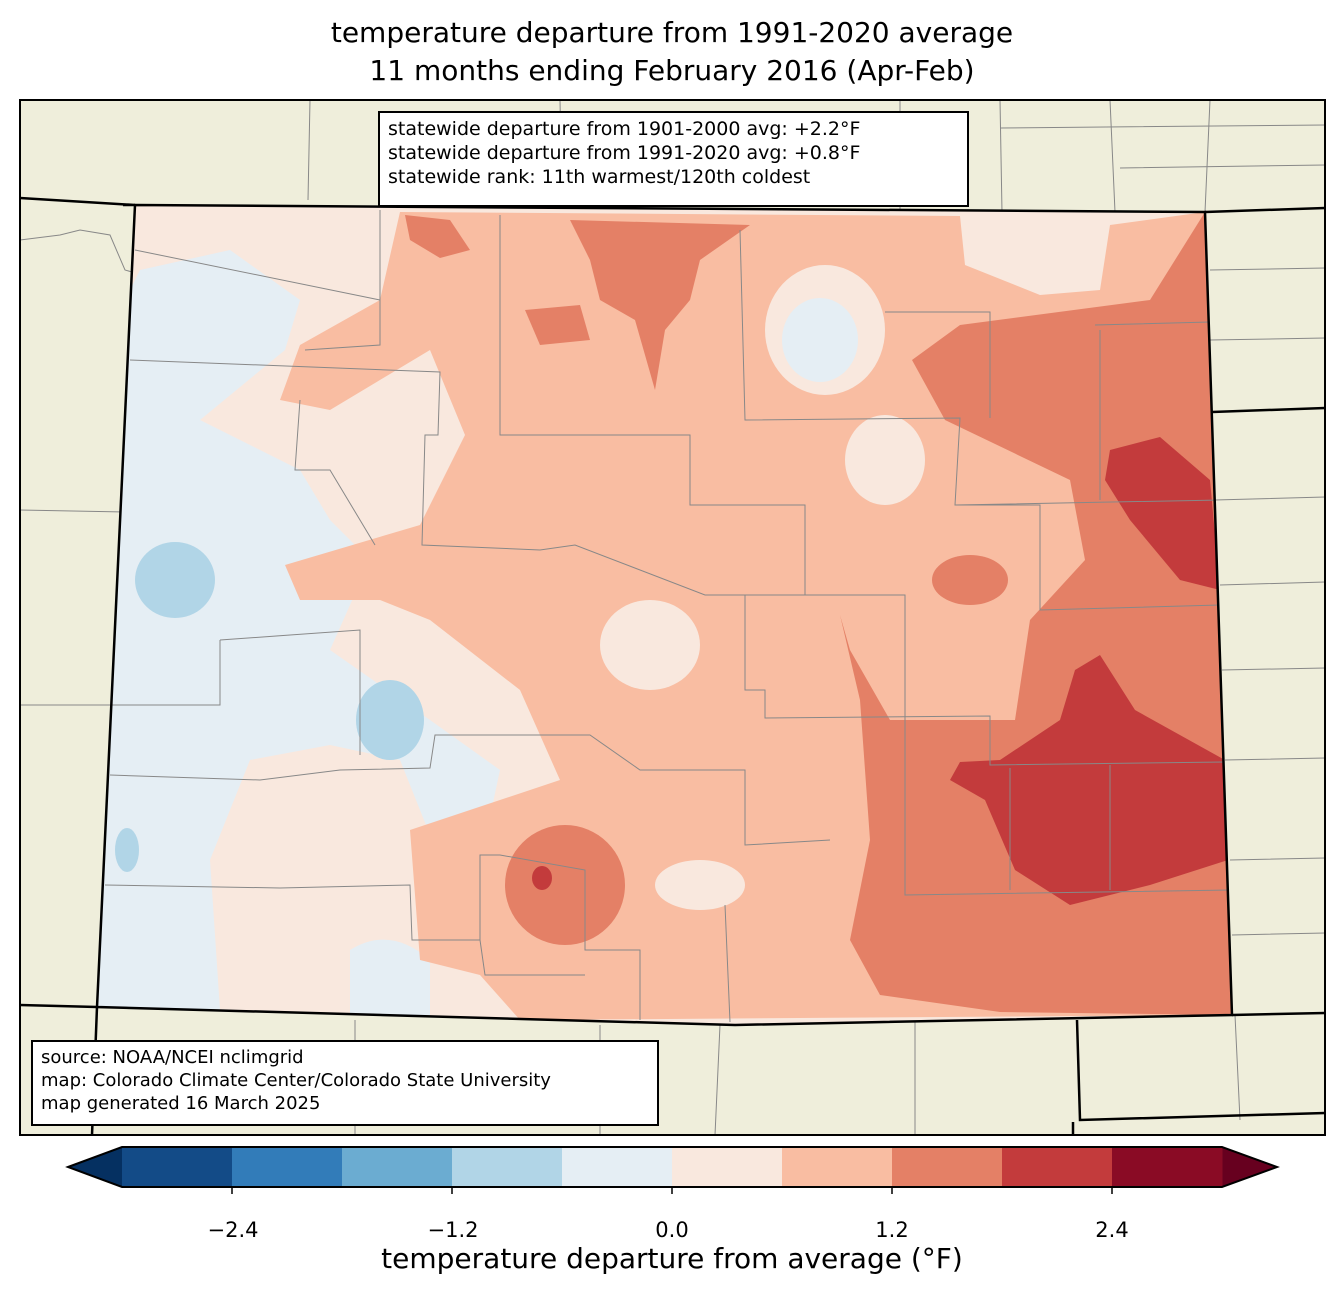  What do you see at coordinates (672, 1258) in the screenshot?
I see `colorbar-label: temperature departure from average (°F)` at bounding box center [672, 1258].